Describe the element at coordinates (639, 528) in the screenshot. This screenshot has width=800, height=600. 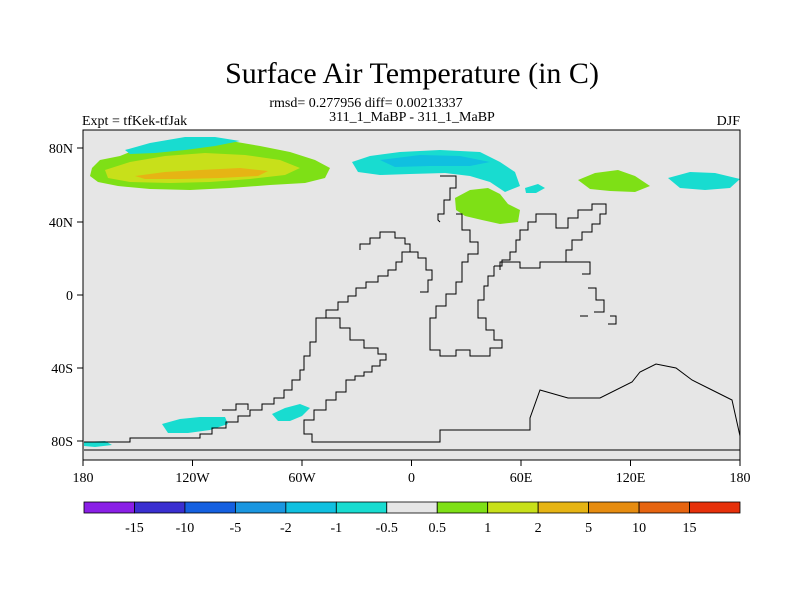
I see `colorbar-label: 10` at that location.